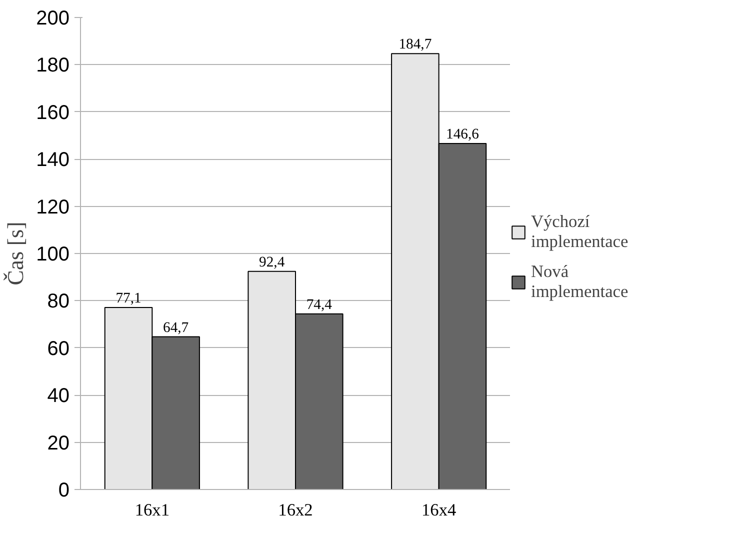  I want to click on y-tick-label: 120, so click(53, 207).